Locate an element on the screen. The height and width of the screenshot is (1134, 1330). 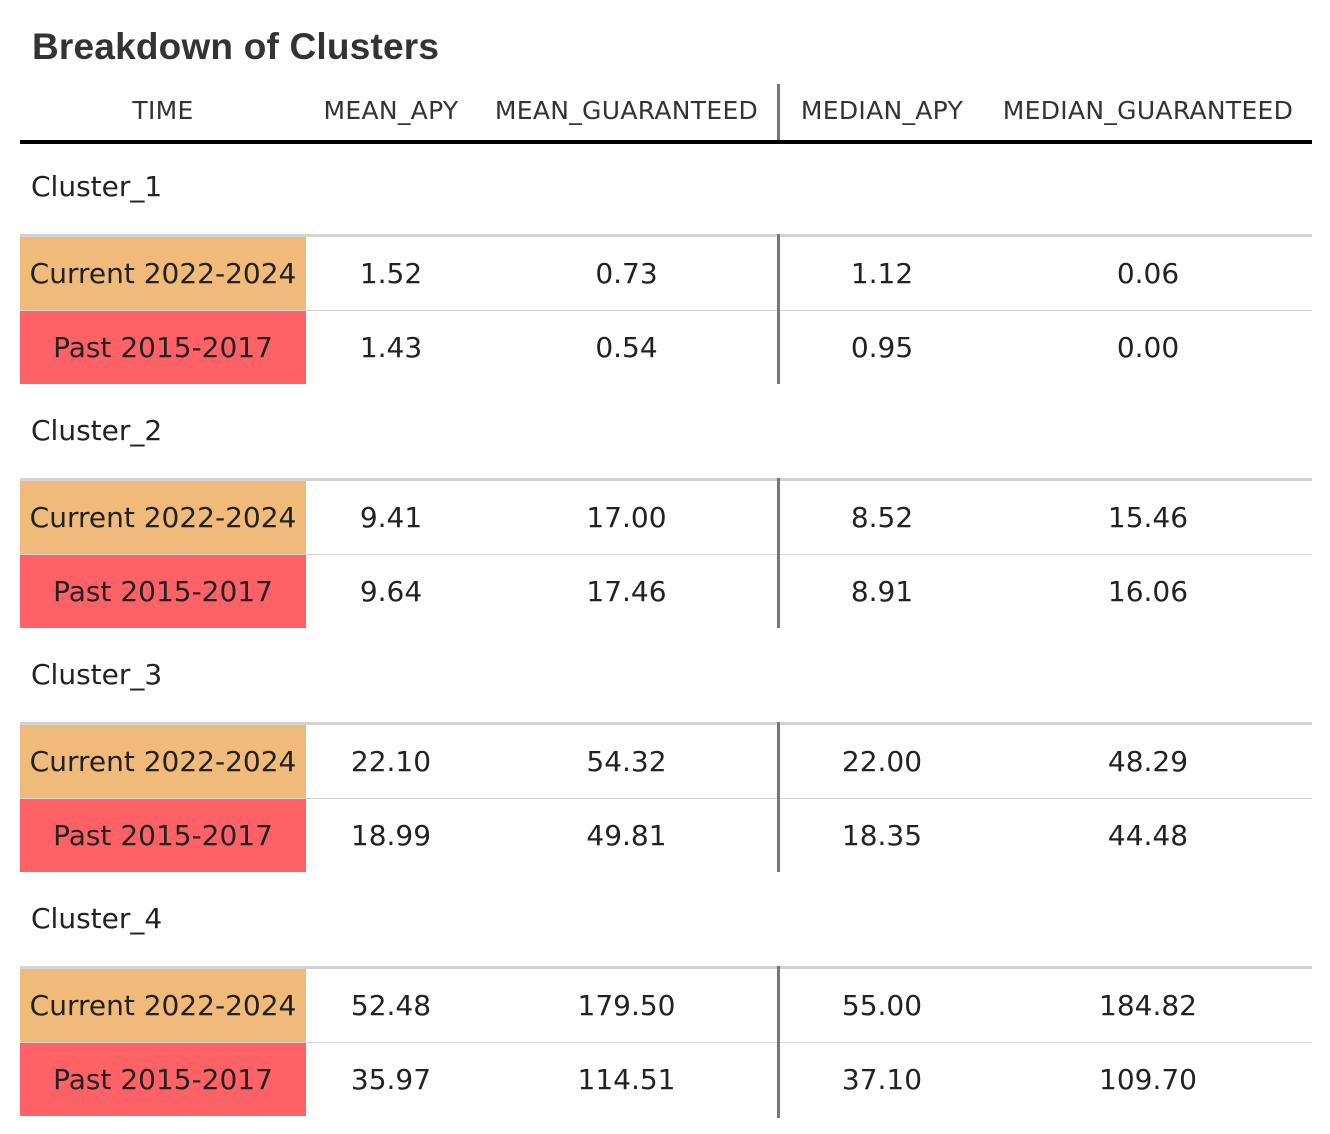
table-row: Past 2015-2017 9.64 17.46 8.91 16.06 is located at coordinates (666, 591).